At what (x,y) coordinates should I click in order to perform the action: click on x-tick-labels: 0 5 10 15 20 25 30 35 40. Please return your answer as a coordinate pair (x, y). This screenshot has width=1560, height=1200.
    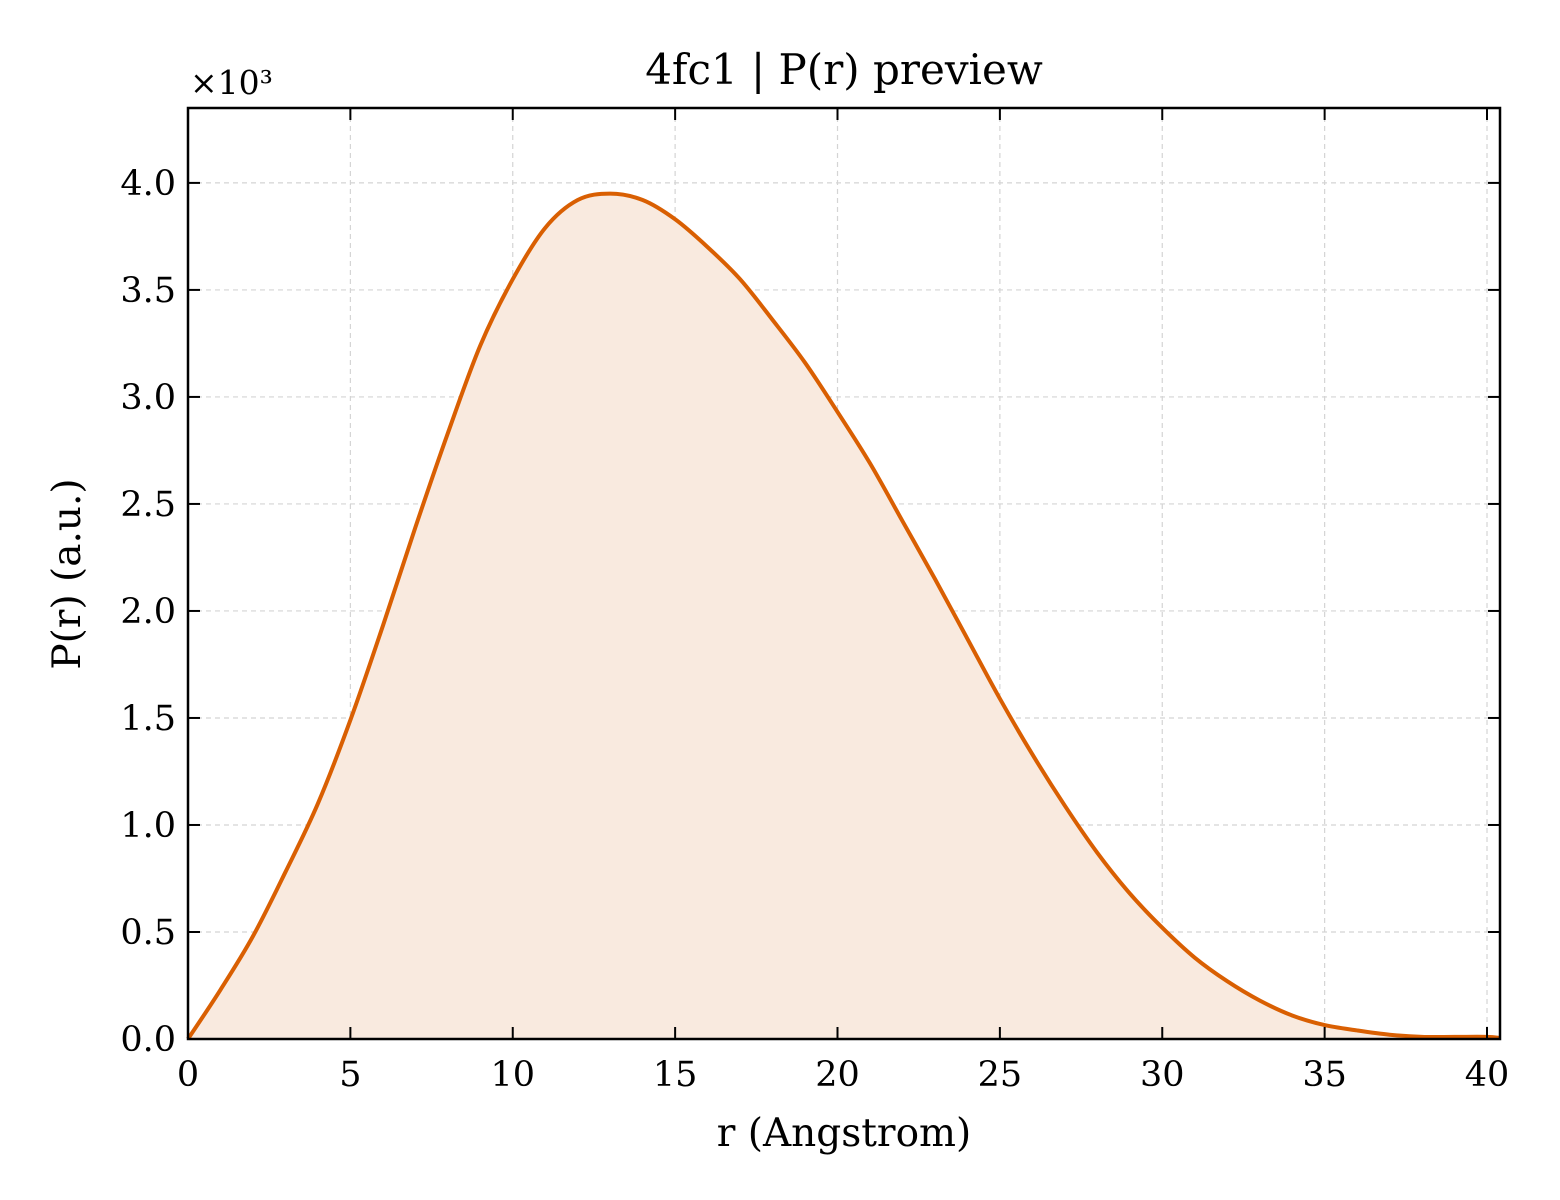
    Looking at the image, I should click on (843, 1075).